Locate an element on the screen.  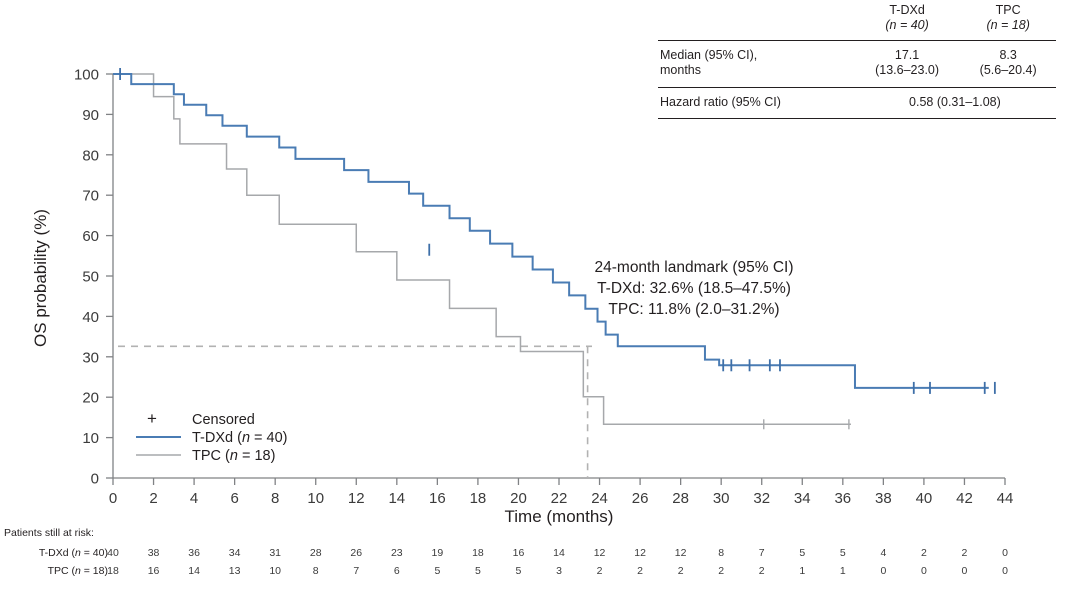
summary-row-median-tdxd-l2: (13.6–23.0) is located at coordinates (907, 70).